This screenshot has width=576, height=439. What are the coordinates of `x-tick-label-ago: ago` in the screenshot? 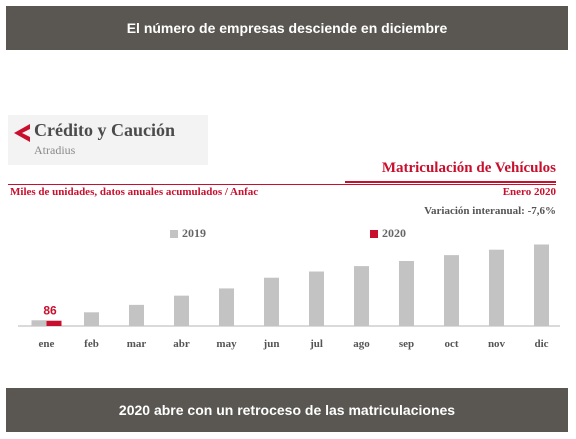 It's located at (361, 344).